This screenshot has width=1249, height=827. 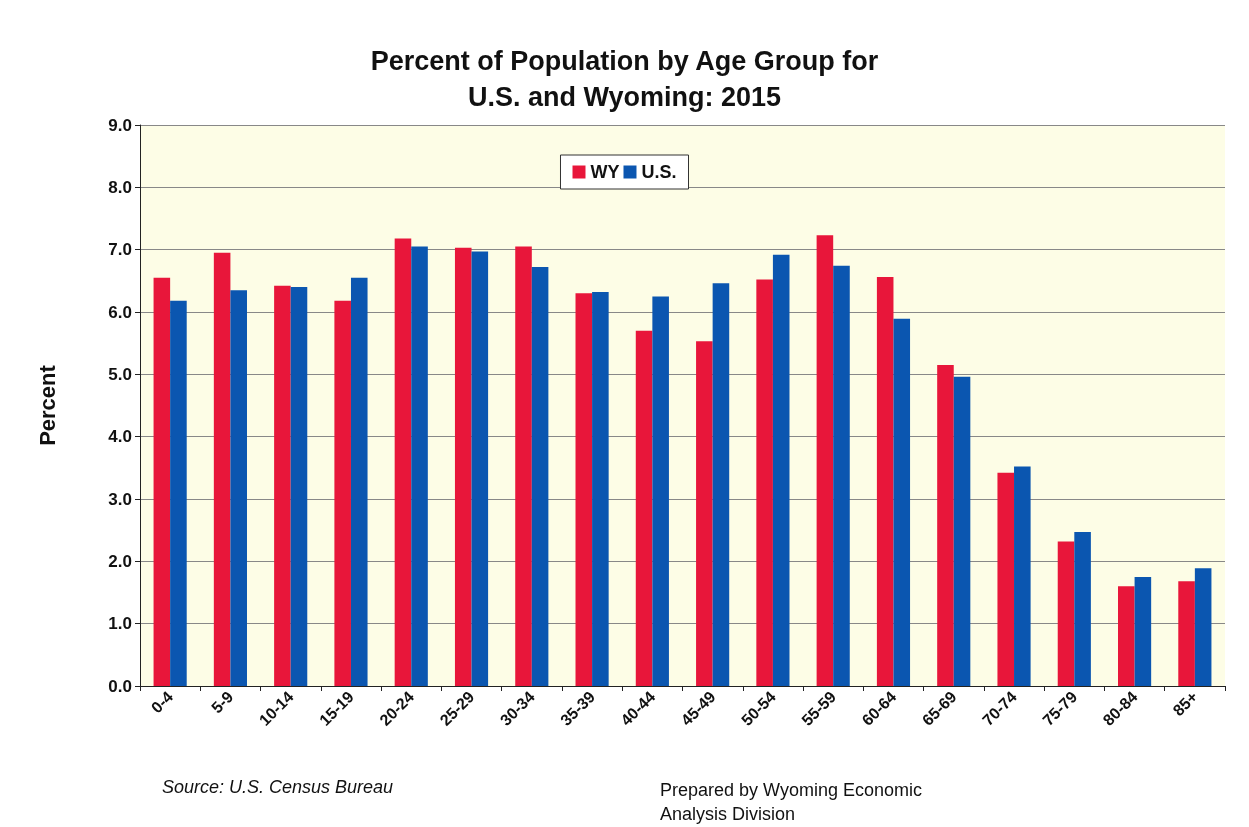 I want to click on x-tick-label: 5-9, so click(x=222, y=702).